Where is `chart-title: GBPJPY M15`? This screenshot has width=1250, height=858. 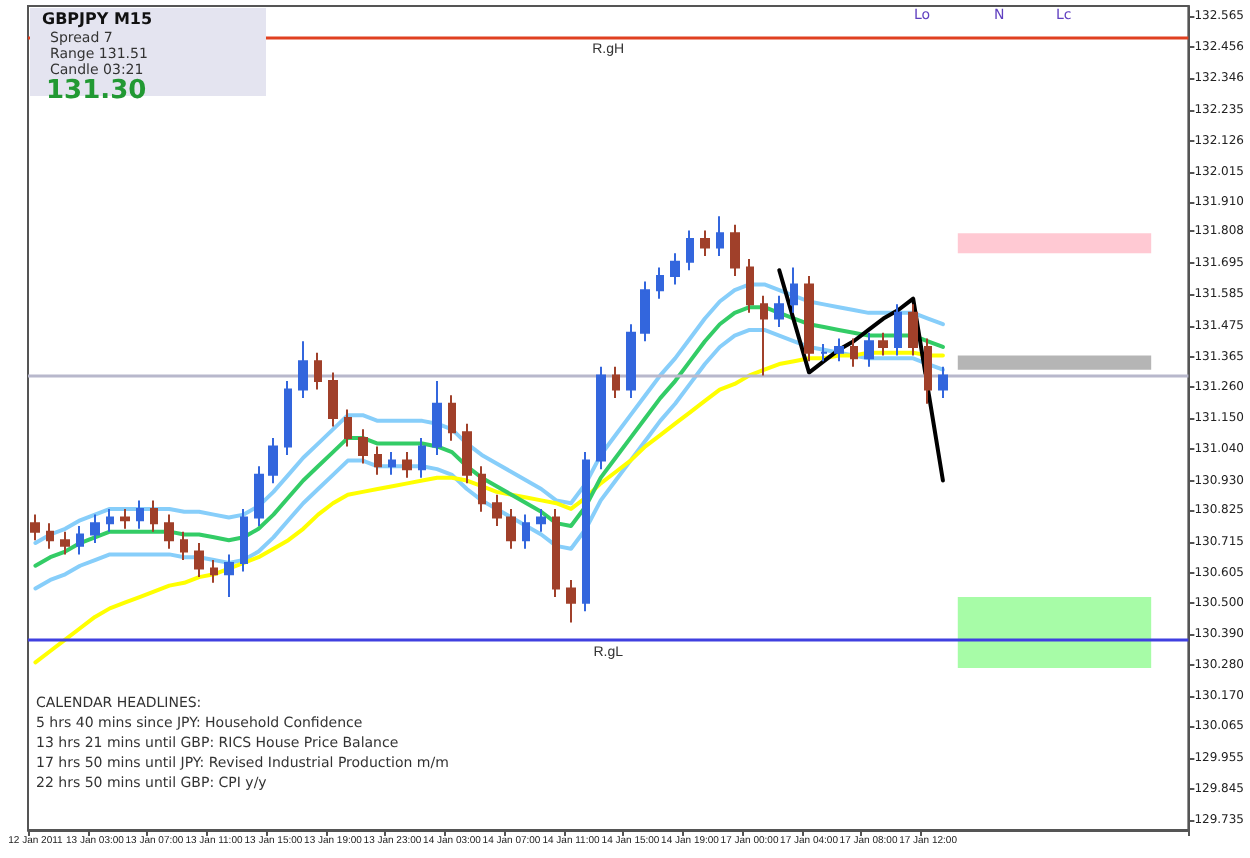 chart-title: GBPJPY M15 is located at coordinates (98, 20).